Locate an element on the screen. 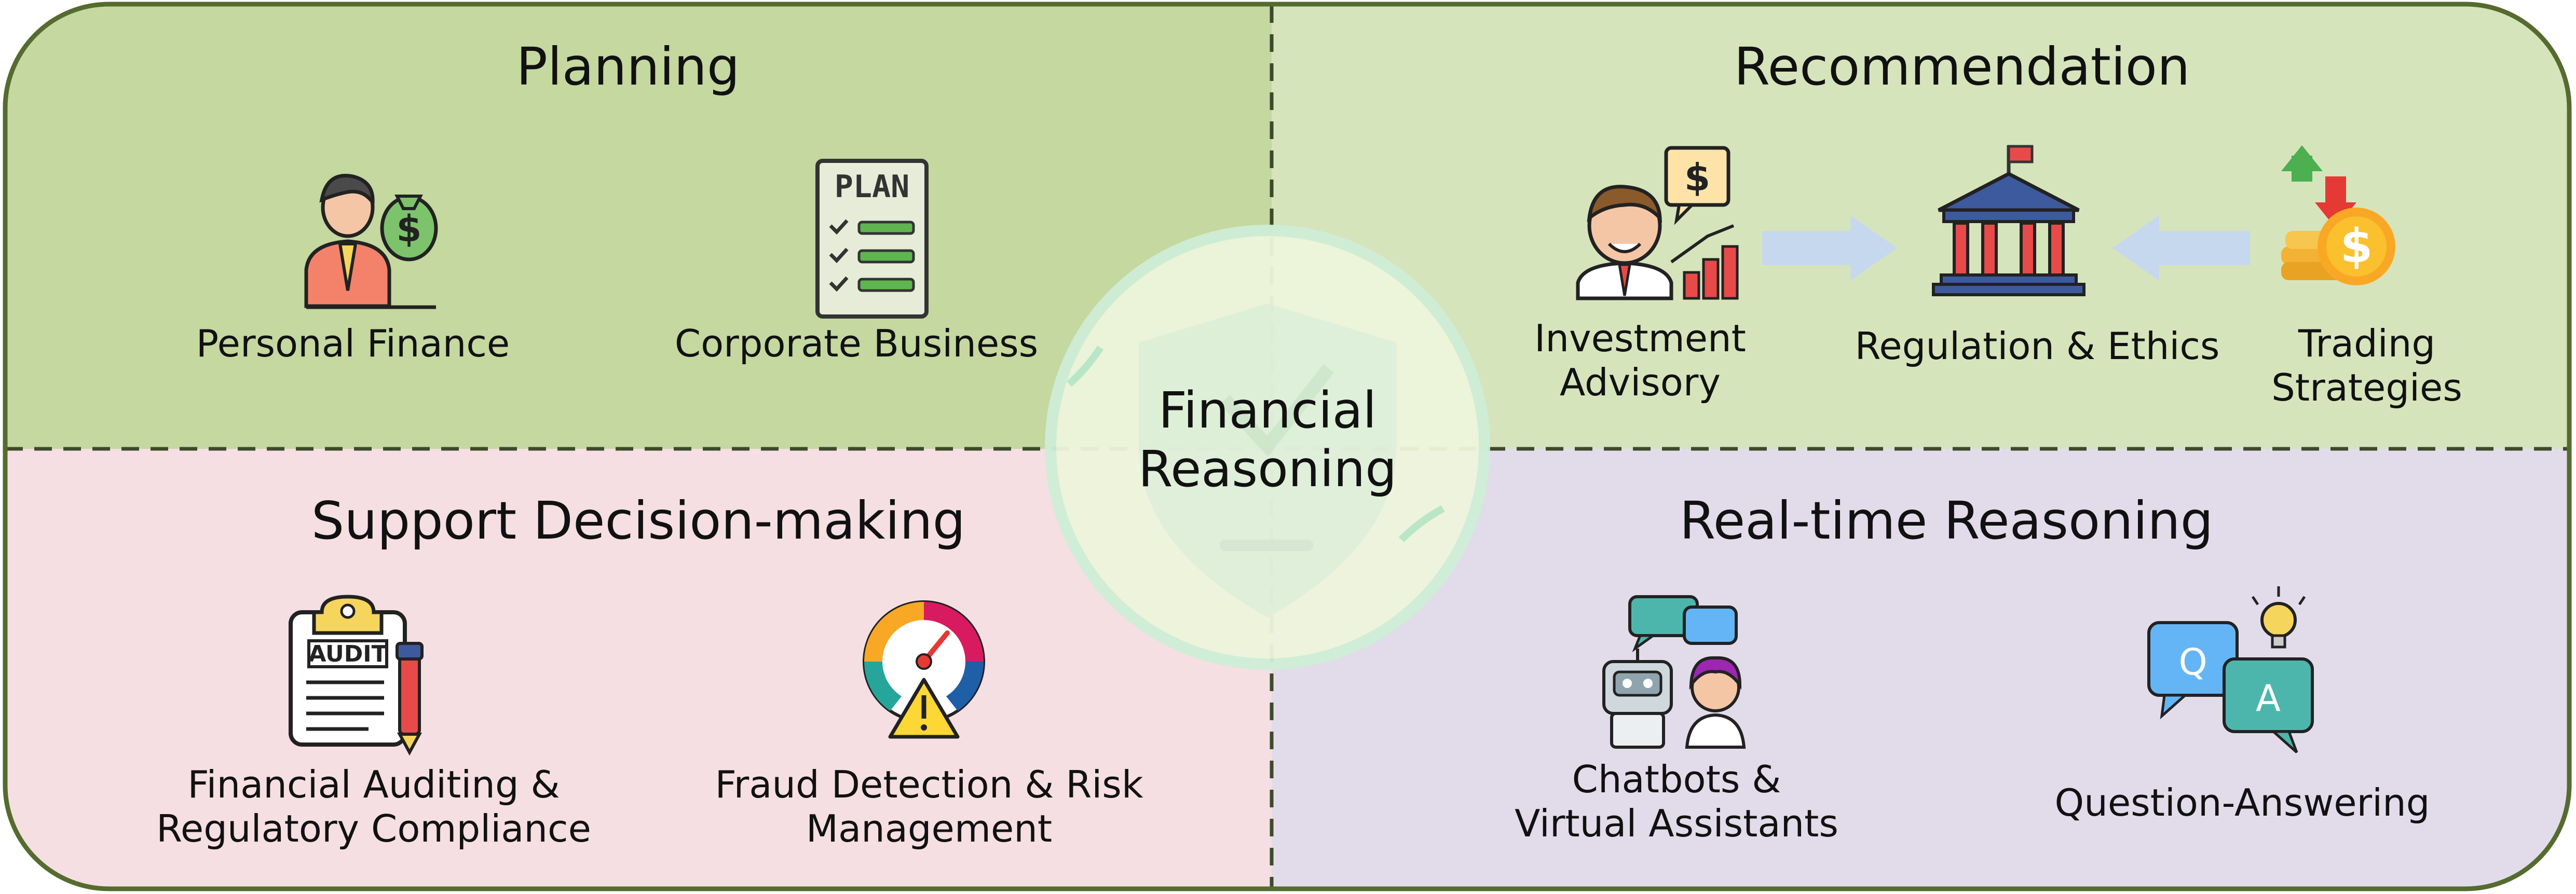 This screenshot has width=2576, height=894. personal-finance-label: Personal Finance is located at coordinates (353, 343).